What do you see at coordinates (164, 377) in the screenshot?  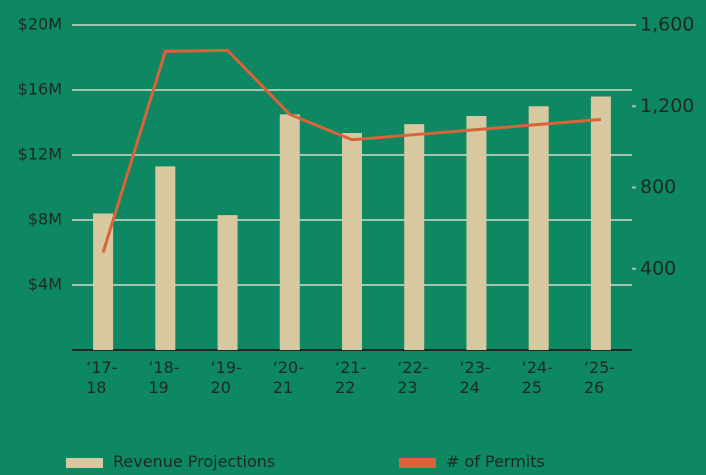 I see `x-tick-label: ‘18-19` at bounding box center [164, 377].